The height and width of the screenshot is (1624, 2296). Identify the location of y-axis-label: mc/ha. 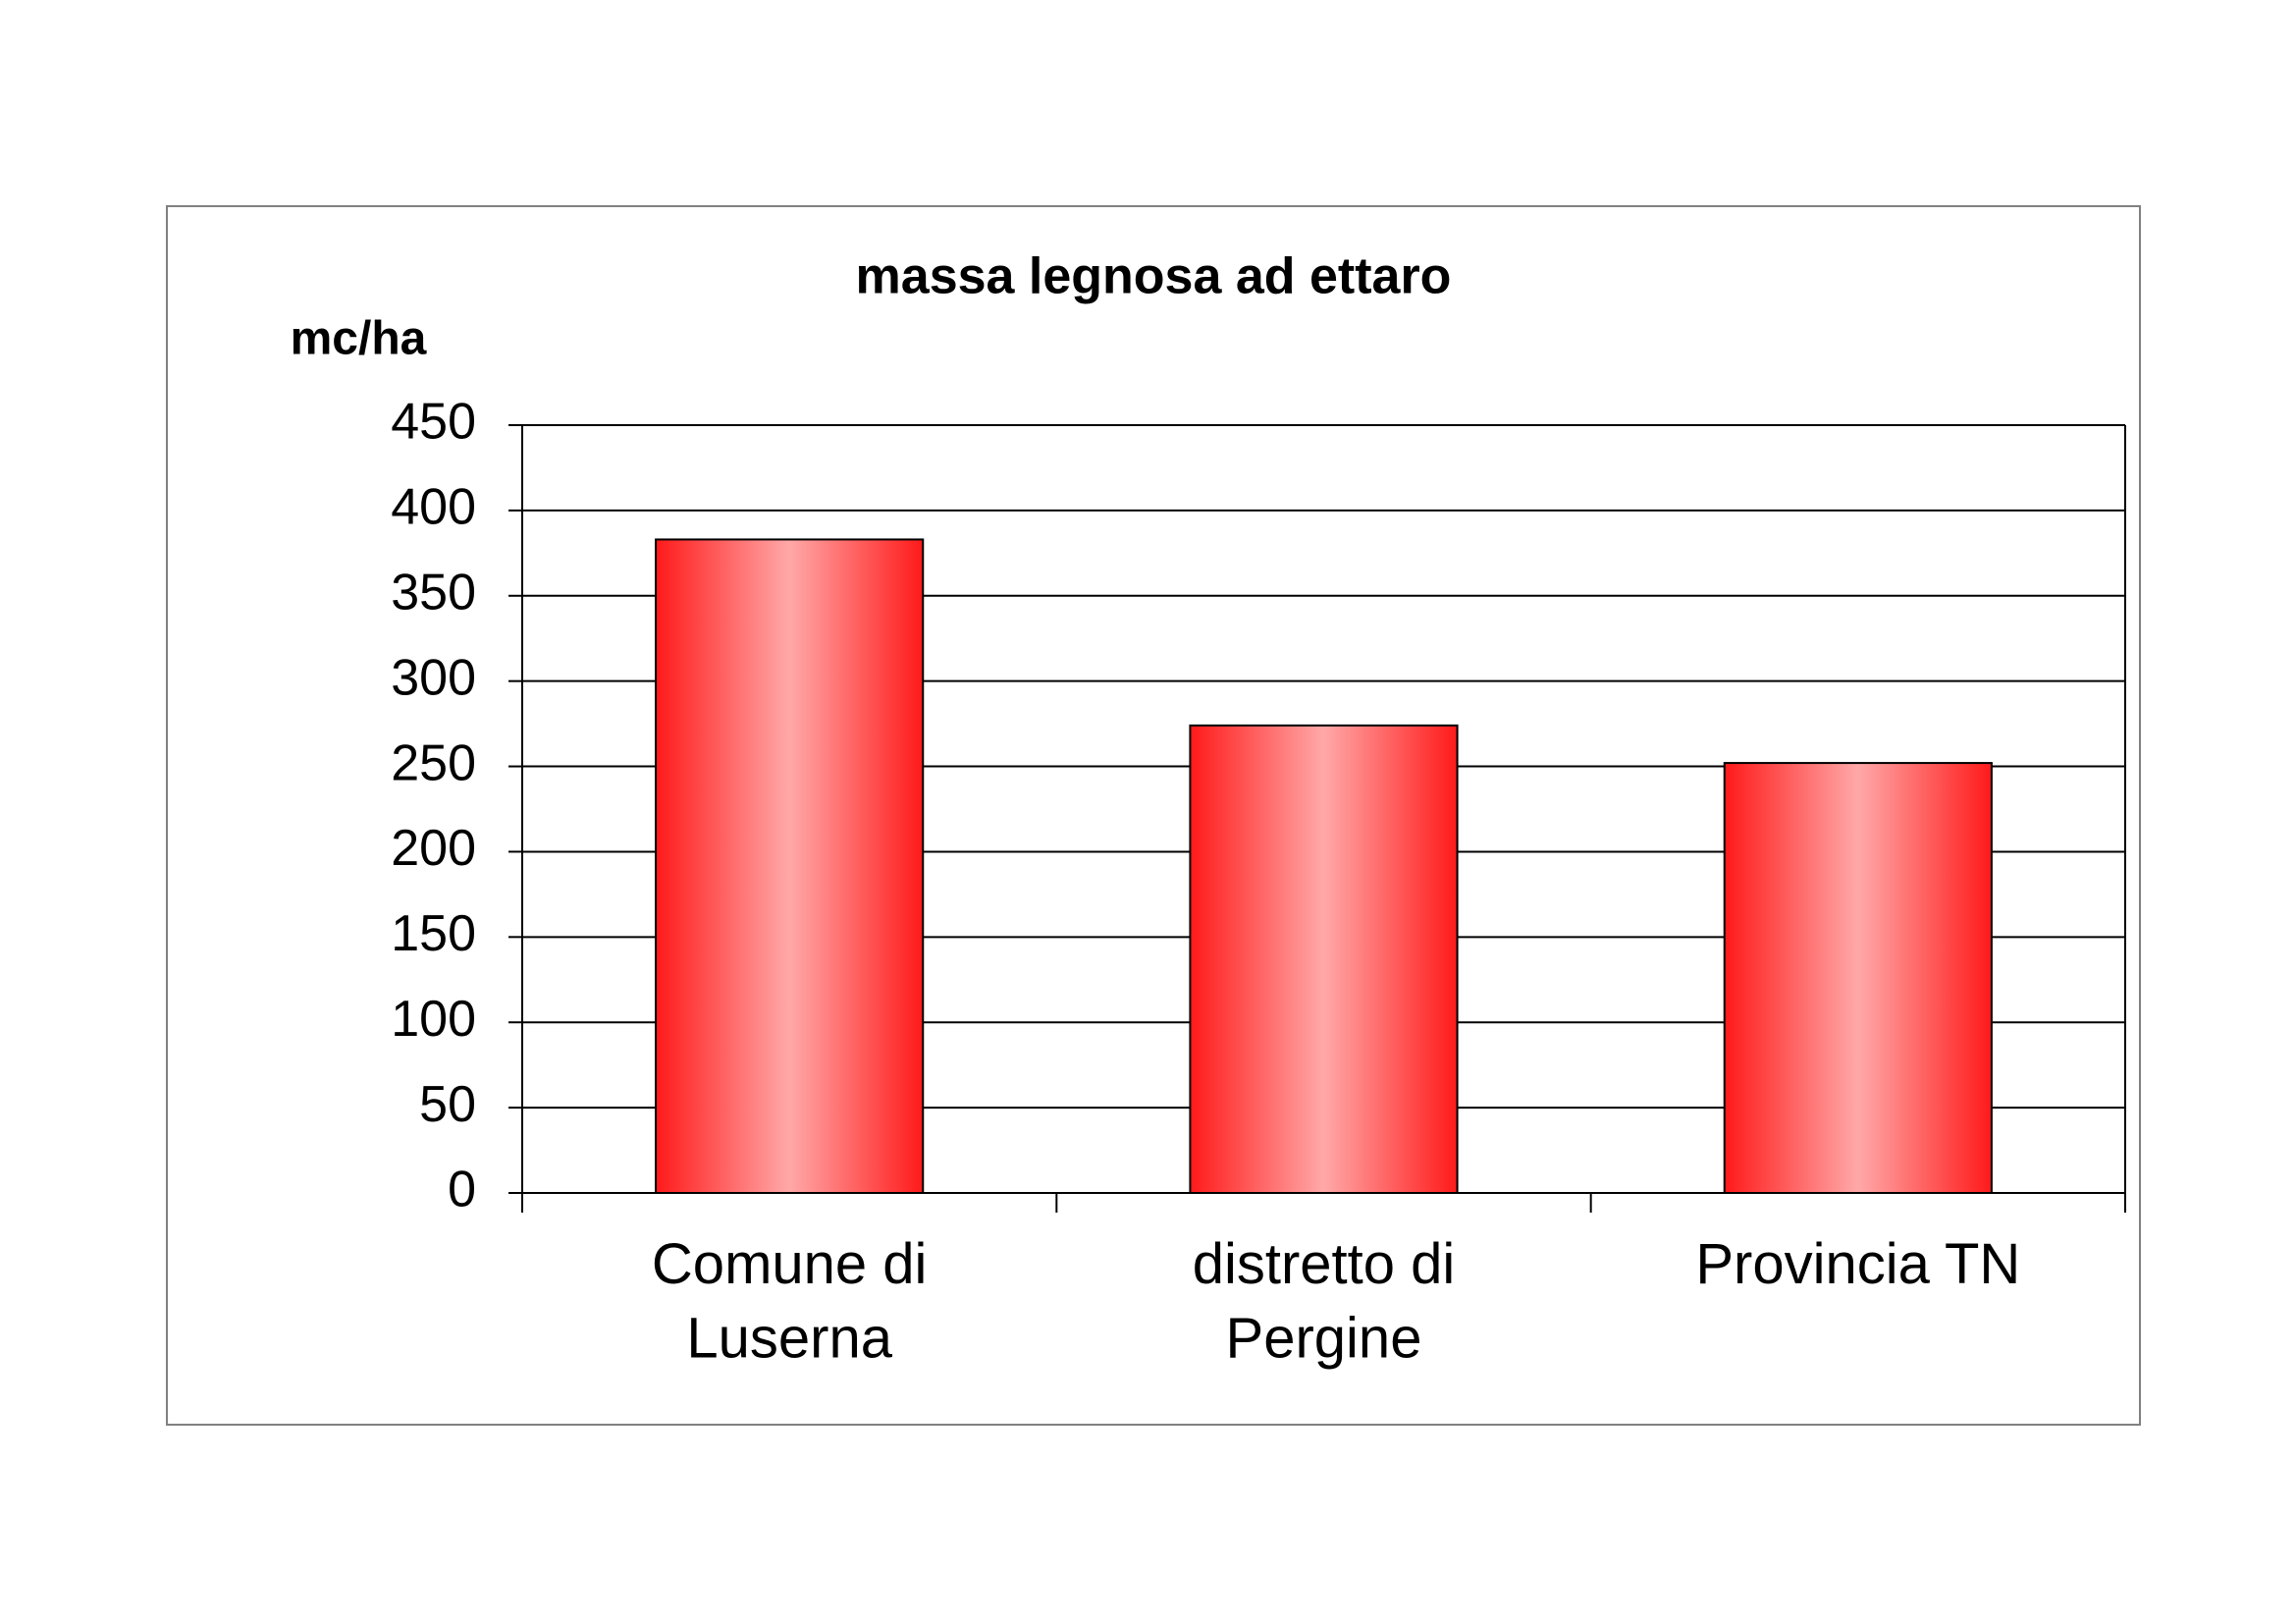
(359, 339).